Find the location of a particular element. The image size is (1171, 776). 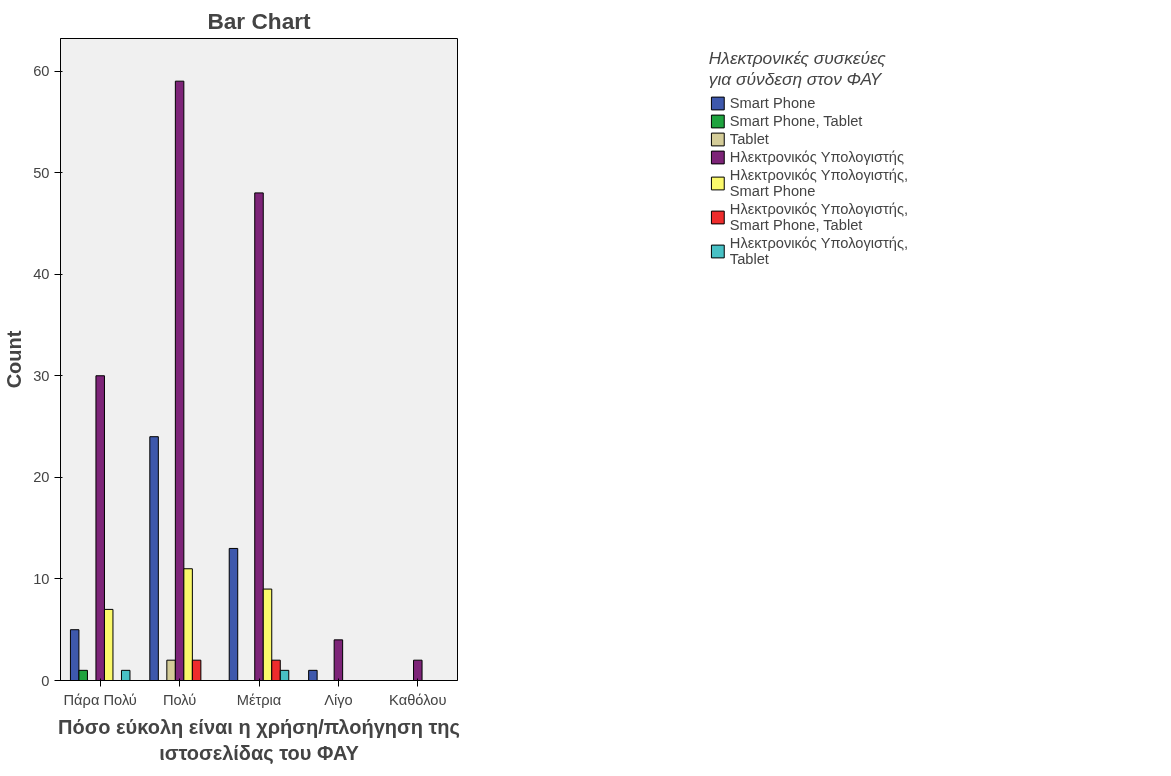

x-tick-label: Μέτρια is located at coordinates (259, 699).